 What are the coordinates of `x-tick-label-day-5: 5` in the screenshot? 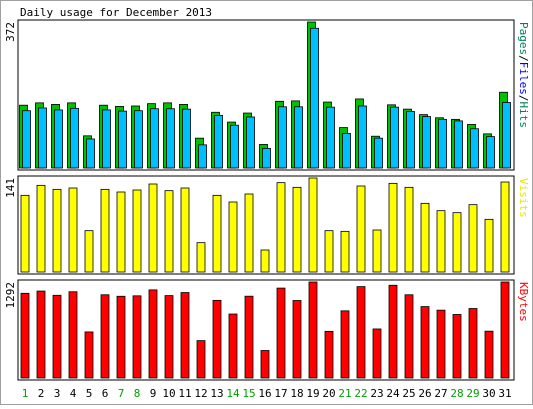 It's located at (89, 393).